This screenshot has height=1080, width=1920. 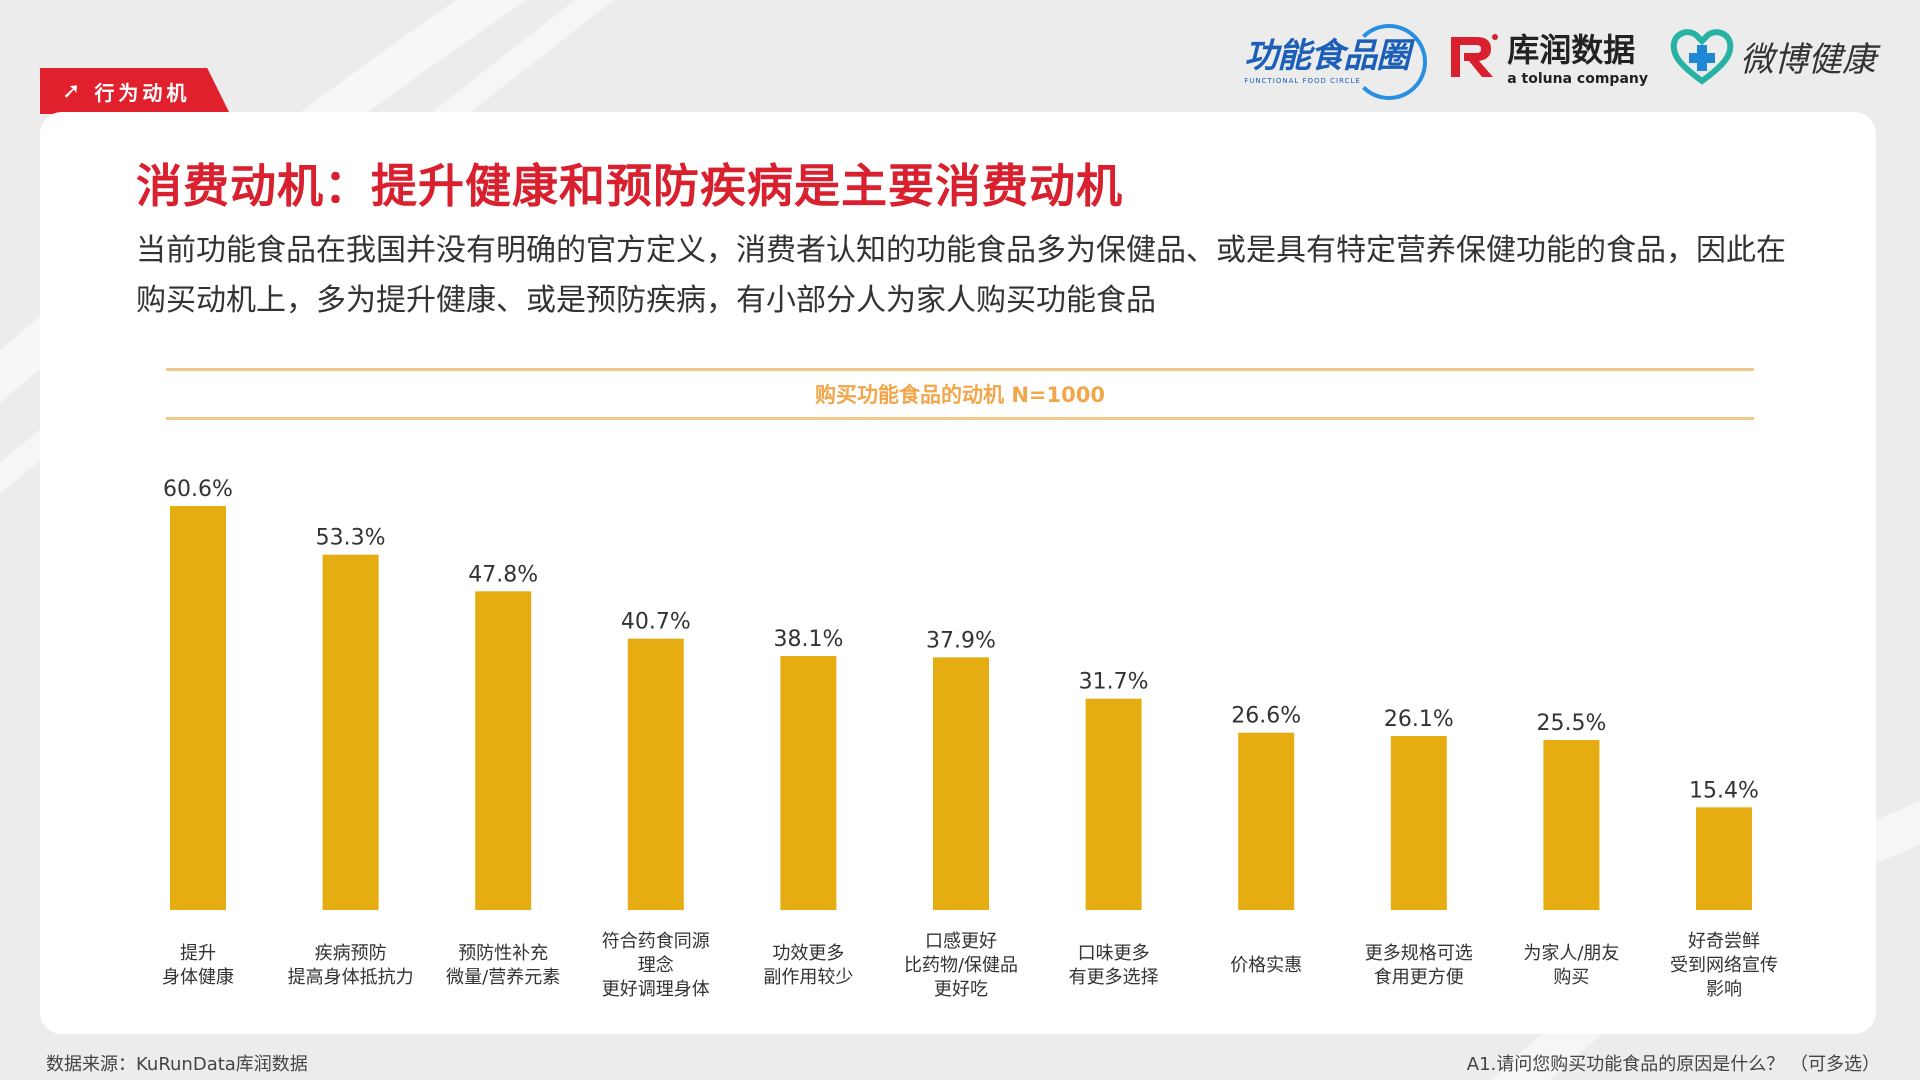 I want to click on category-label-0-1: 身体健康, so click(x=198, y=977).